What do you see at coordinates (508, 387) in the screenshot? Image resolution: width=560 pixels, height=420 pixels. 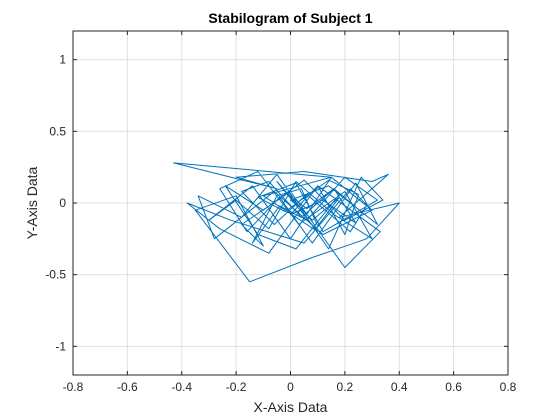 I see `x-tick-label: 0.8` at bounding box center [508, 387].